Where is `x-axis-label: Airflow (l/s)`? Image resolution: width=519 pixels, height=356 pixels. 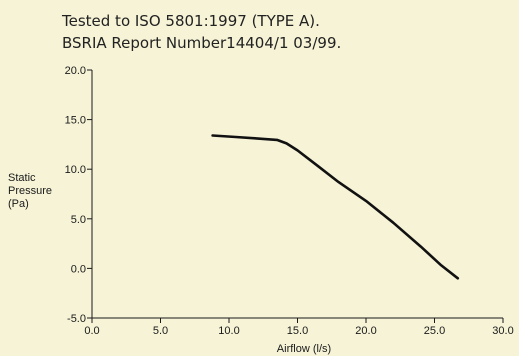 x-axis-label: Airflow (l/s) is located at coordinates (304, 349).